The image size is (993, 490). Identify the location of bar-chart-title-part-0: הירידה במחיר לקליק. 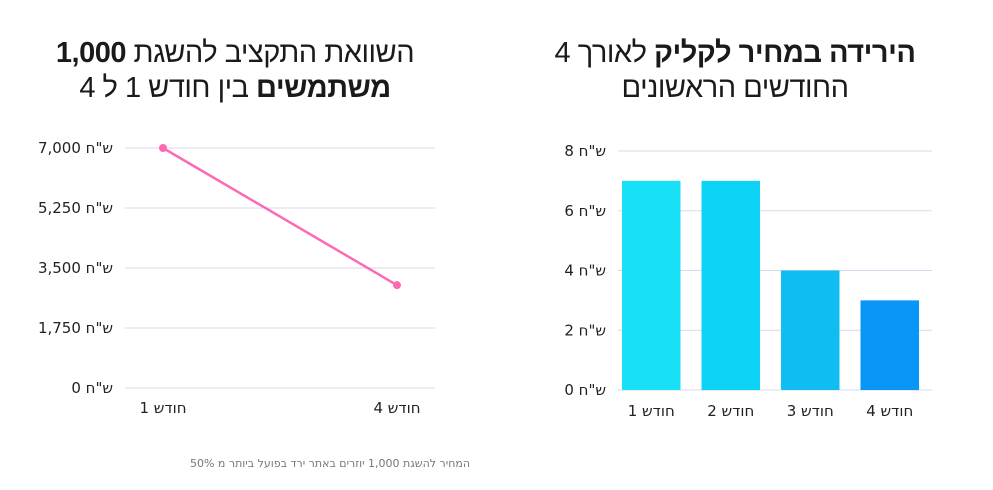
(785, 53).